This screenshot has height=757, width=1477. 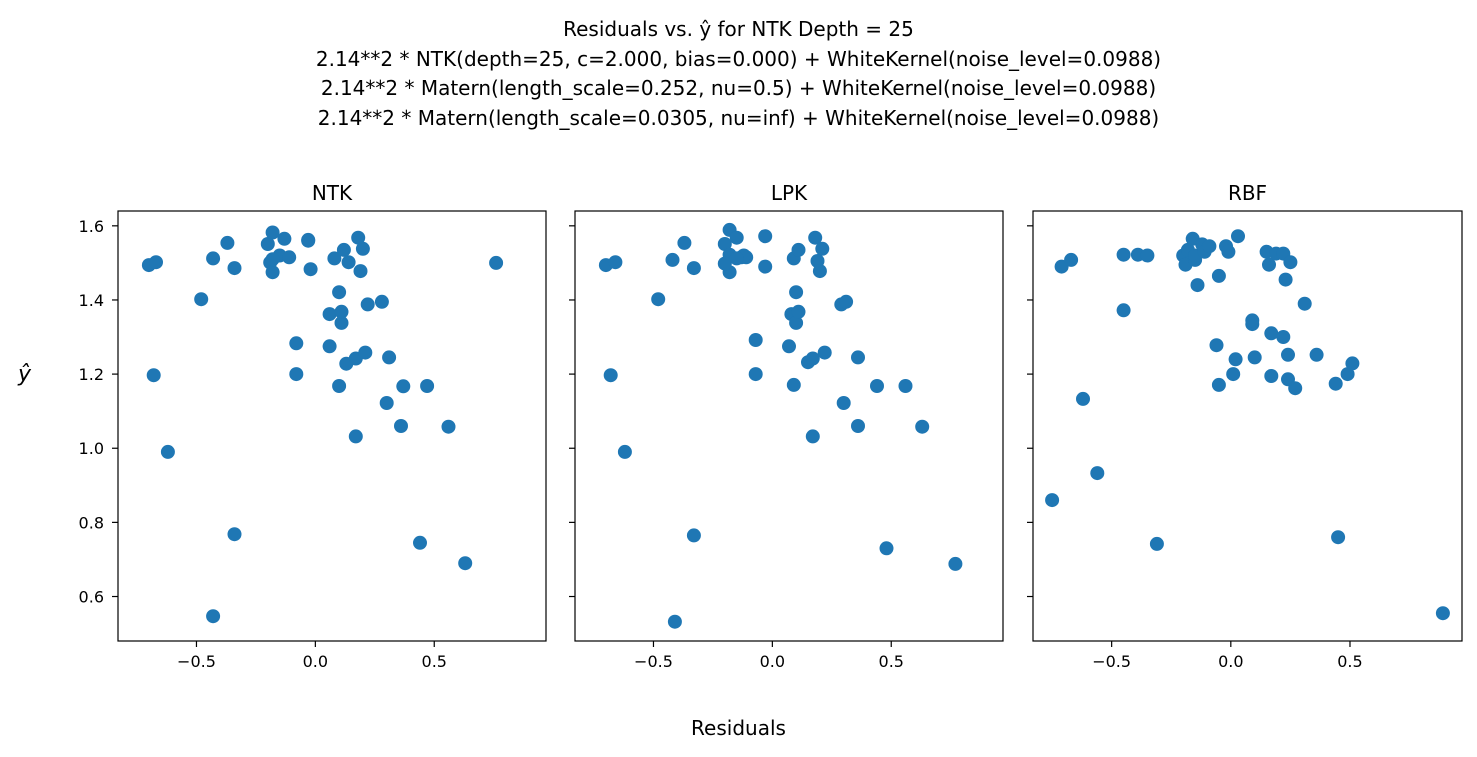 What do you see at coordinates (91, 448) in the screenshot?
I see `y-tick-label: 1.0` at bounding box center [91, 448].